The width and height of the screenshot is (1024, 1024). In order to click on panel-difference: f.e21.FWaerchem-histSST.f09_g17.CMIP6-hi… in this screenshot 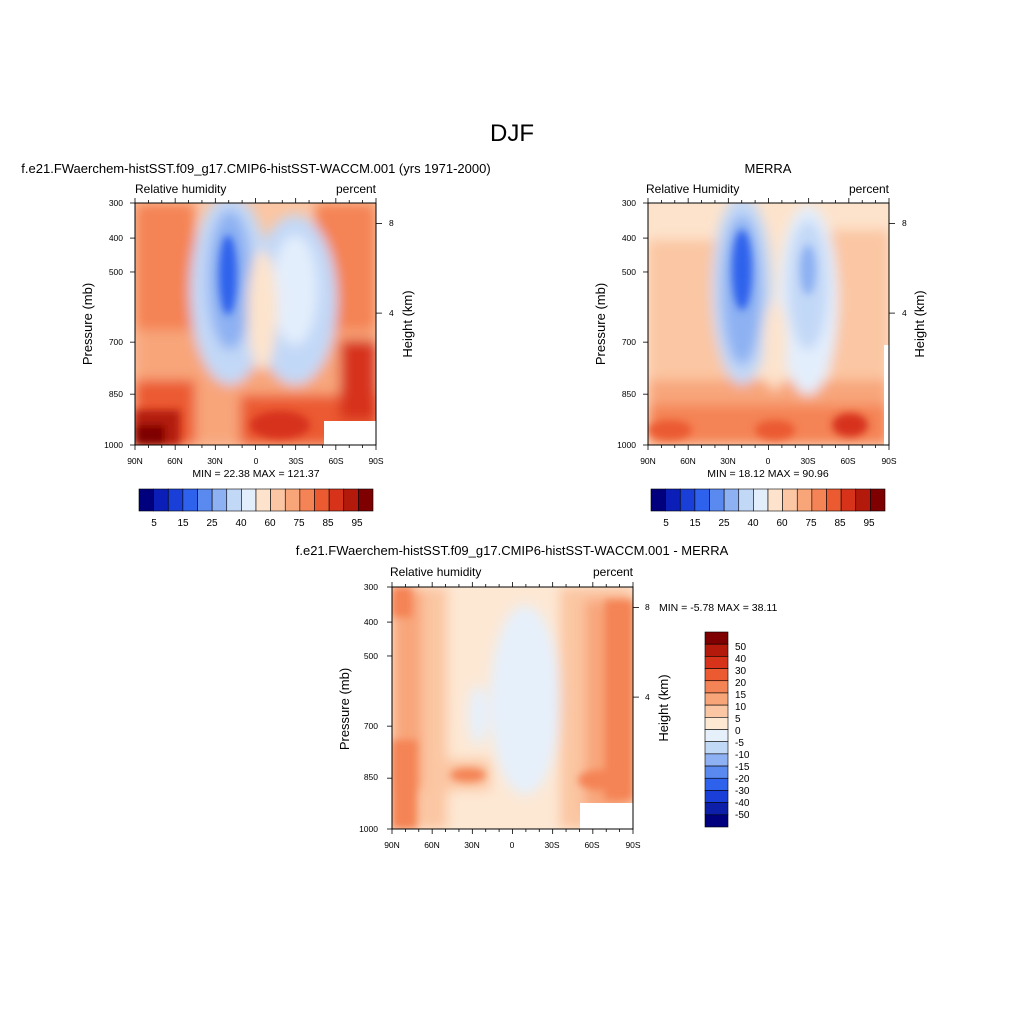, I will do `click(537, 696)`.